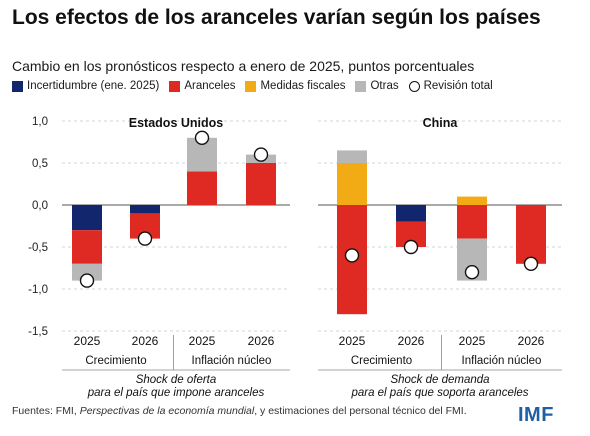 This screenshot has height=436, width=590. I want to click on panel-caption-line1: Shock de oferta, so click(176, 380).